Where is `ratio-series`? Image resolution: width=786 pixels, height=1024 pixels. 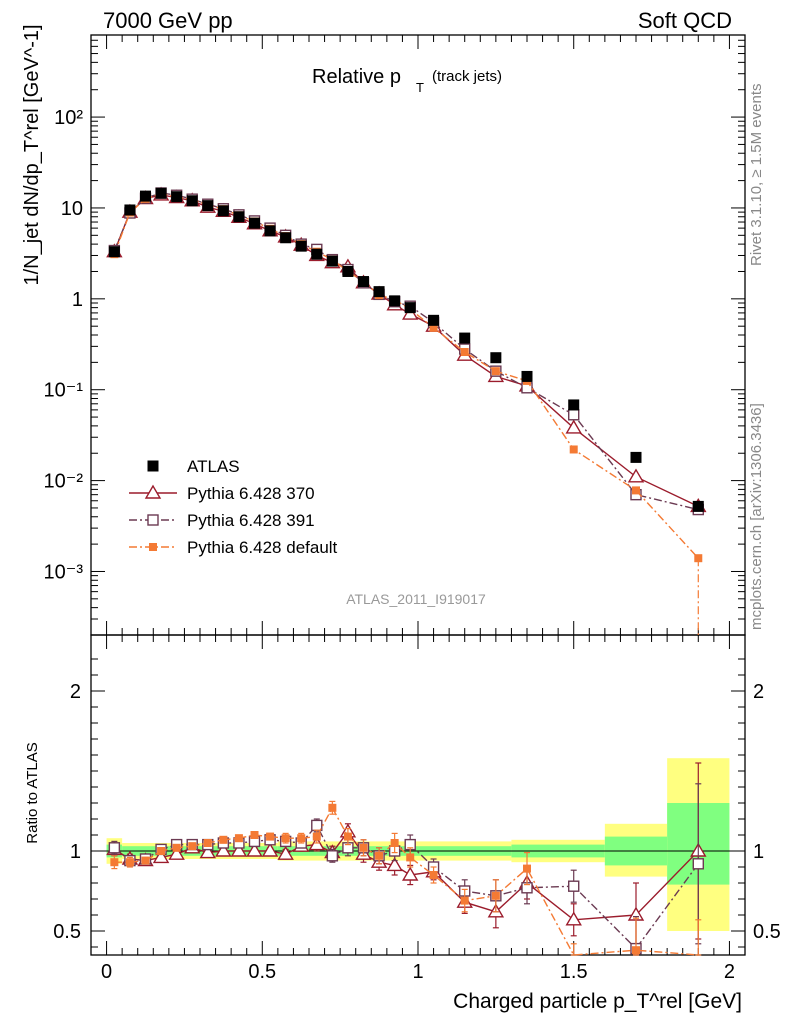 ratio-series is located at coordinates (406, 859).